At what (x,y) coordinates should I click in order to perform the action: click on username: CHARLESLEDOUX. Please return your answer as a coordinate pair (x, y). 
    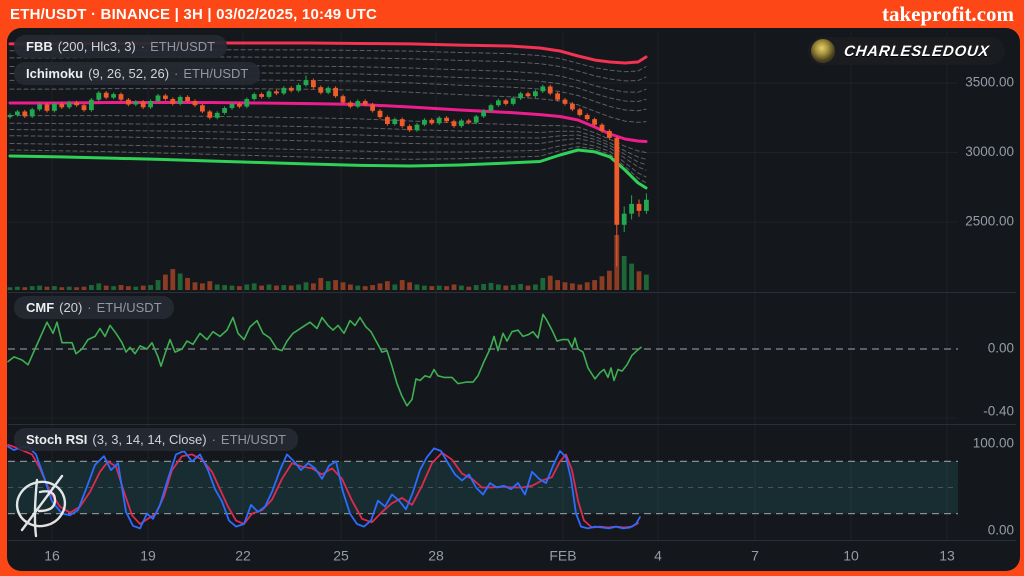
    Looking at the image, I should click on (916, 51).